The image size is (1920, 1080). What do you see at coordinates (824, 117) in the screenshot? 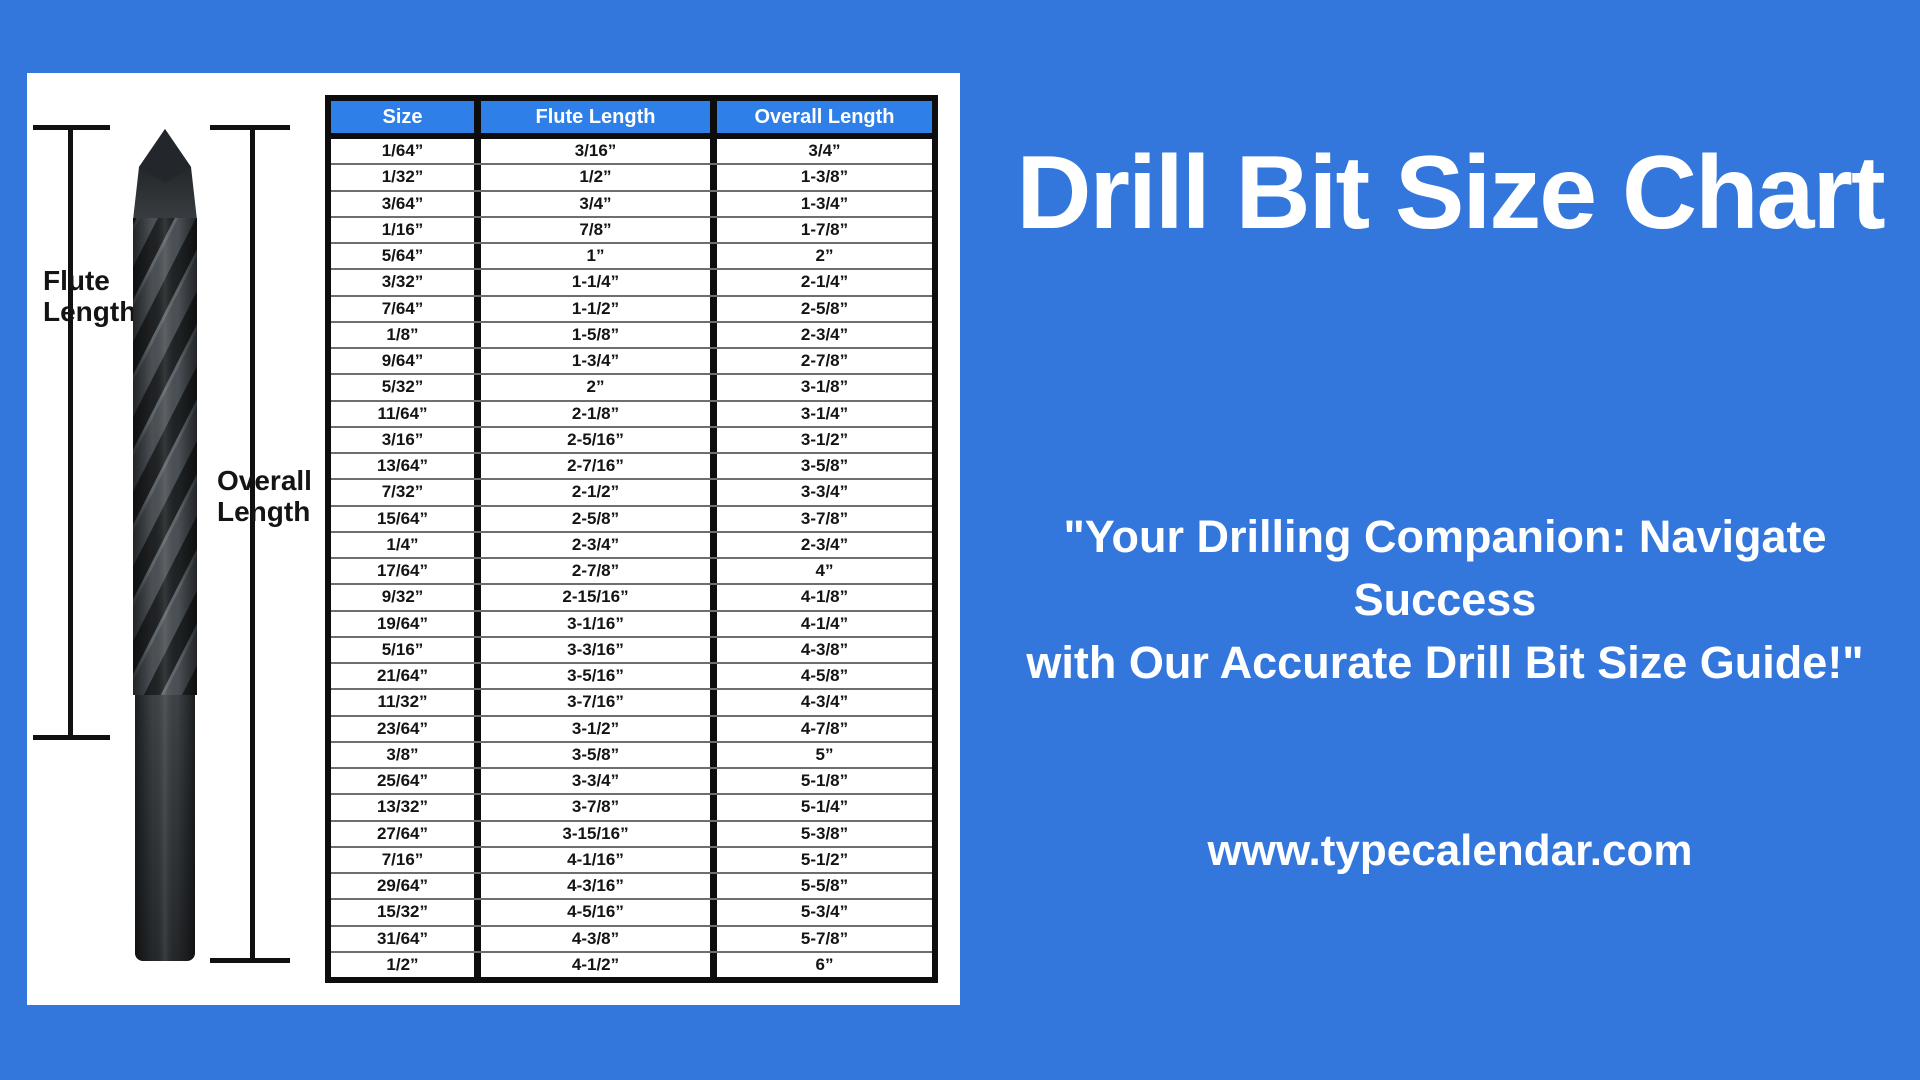
I see `header-overall-length: Overall Length` at bounding box center [824, 117].